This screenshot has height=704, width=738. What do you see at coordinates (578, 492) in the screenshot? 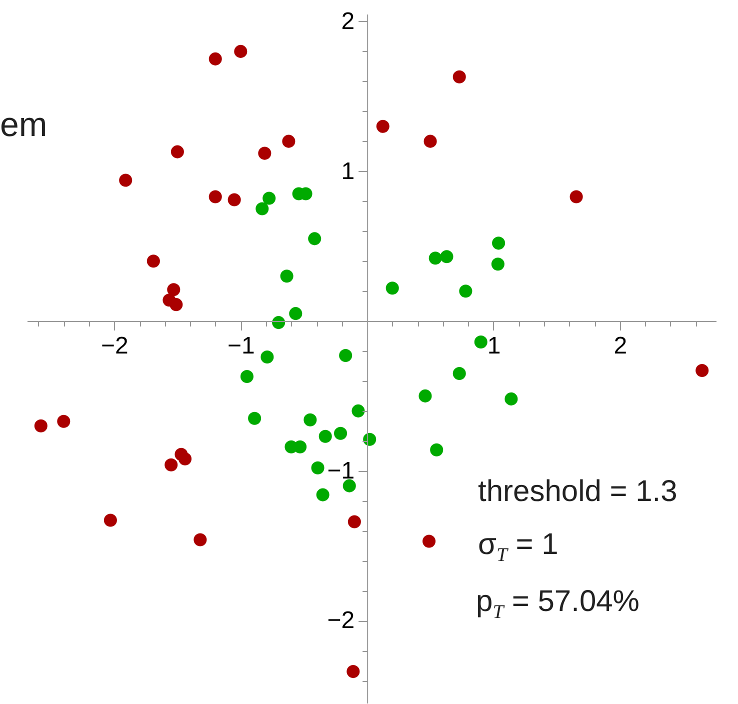
I see `annotation: threshold = 1.3` at bounding box center [578, 492].